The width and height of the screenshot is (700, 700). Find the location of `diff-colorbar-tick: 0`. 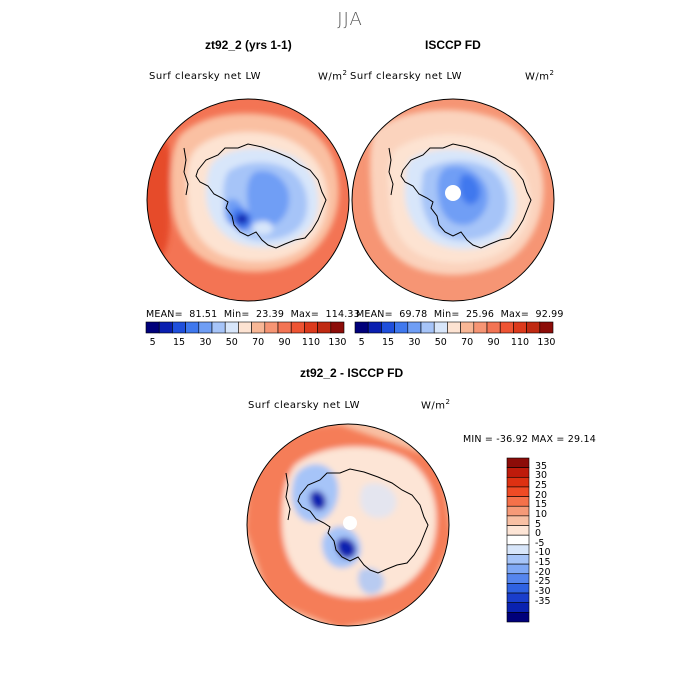

diff-colorbar-tick: 0 is located at coordinates (538, 534).